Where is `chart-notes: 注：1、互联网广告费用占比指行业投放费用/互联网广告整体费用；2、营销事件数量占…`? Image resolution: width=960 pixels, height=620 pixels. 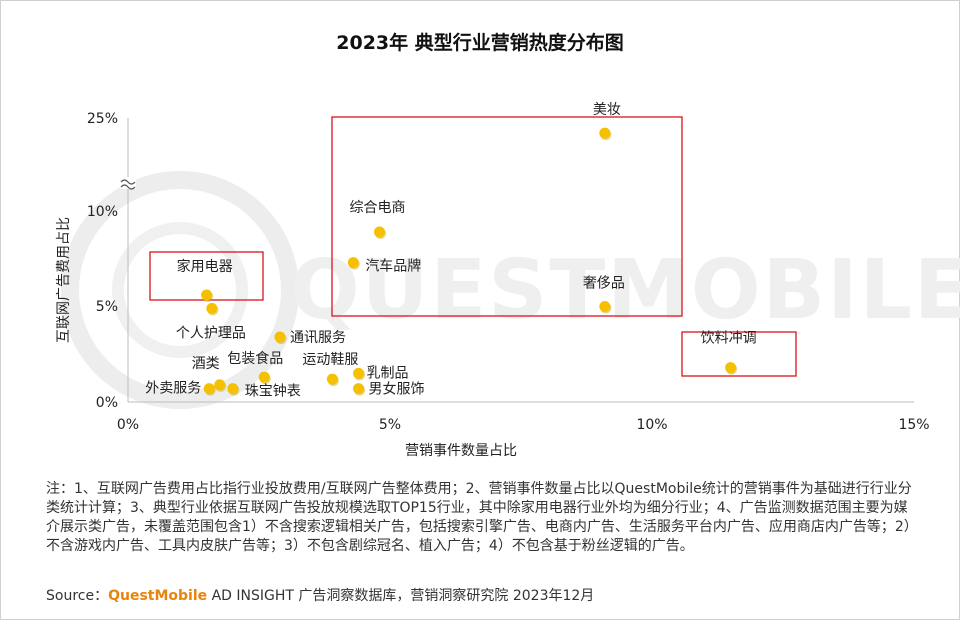
chart-notes: 注：1、互联网广告费用占比指行业投放费用/互联网广告整体费用；2、营销事件数量占… is located at coordinates (479, 517).